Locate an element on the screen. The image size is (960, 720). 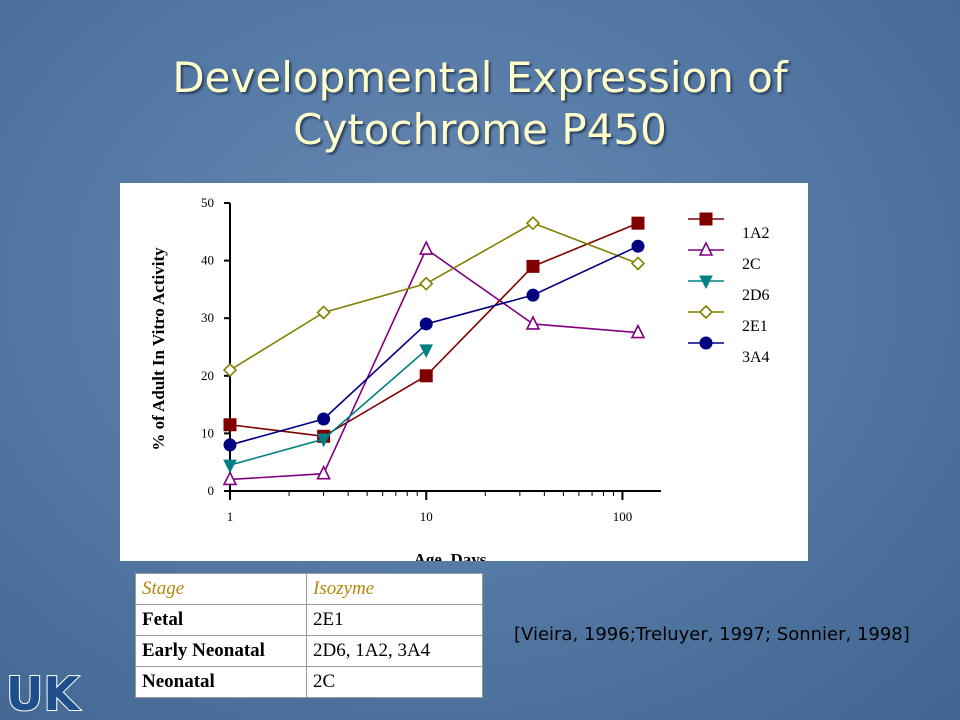
y-tick-label: 10 is located at coordinates (207, 432).